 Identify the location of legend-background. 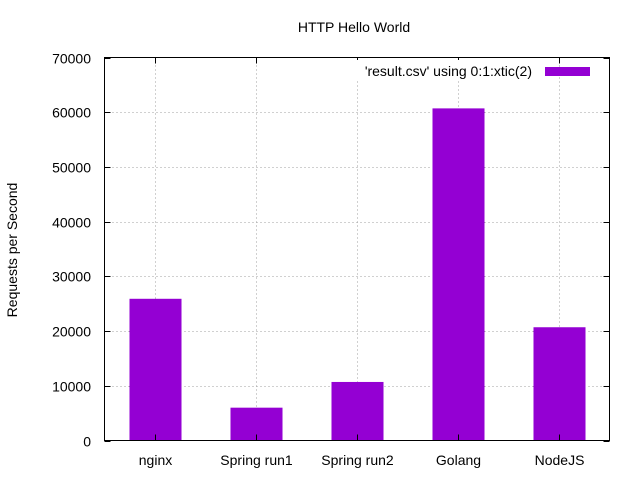
(430, 70).